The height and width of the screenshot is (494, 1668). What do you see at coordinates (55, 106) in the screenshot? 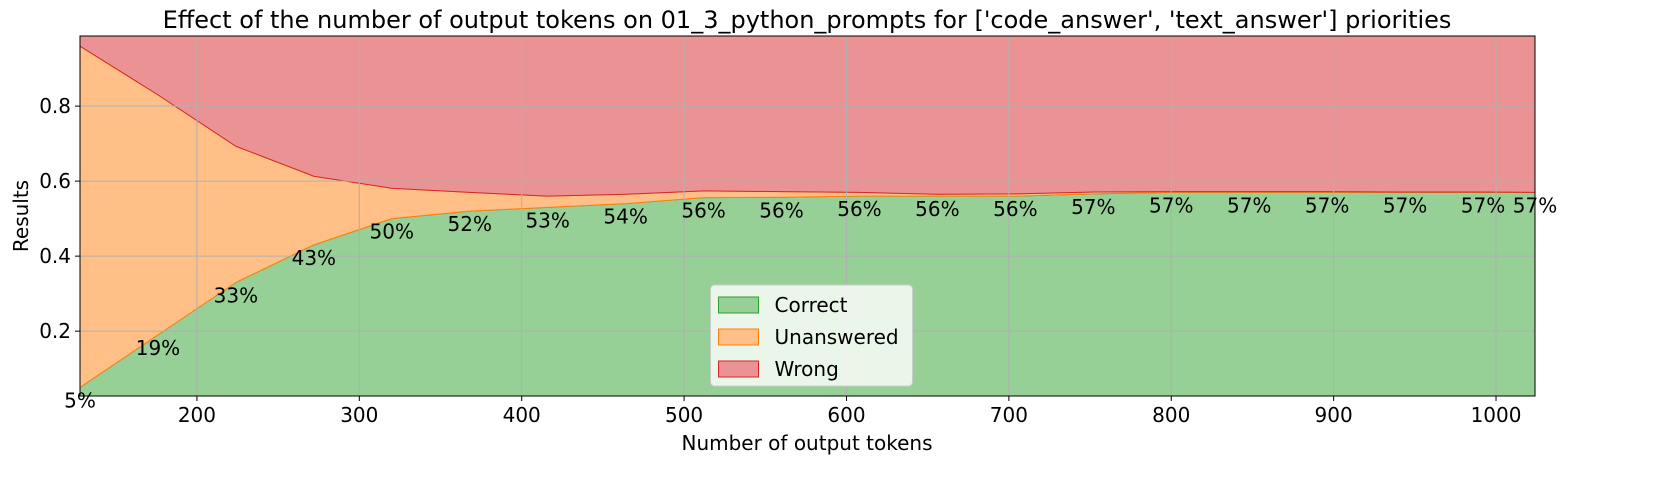
I see `y-tick-label: 0.8` at bounding box center [55, 106].